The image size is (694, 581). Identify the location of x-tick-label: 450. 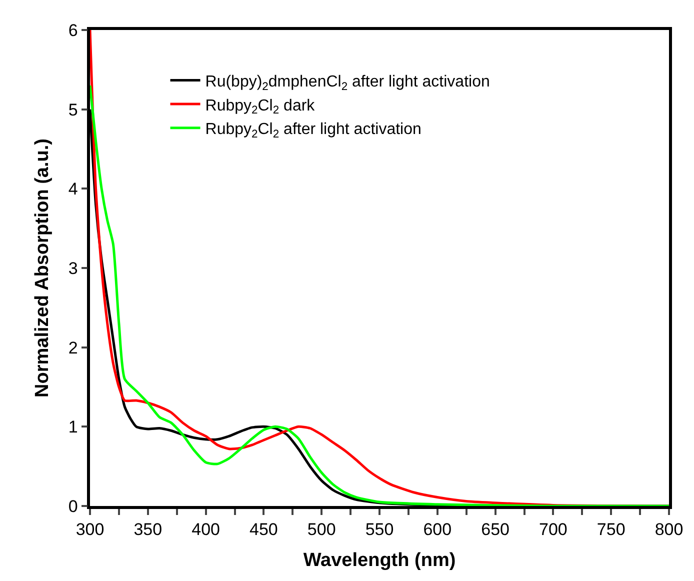
(264, 530).